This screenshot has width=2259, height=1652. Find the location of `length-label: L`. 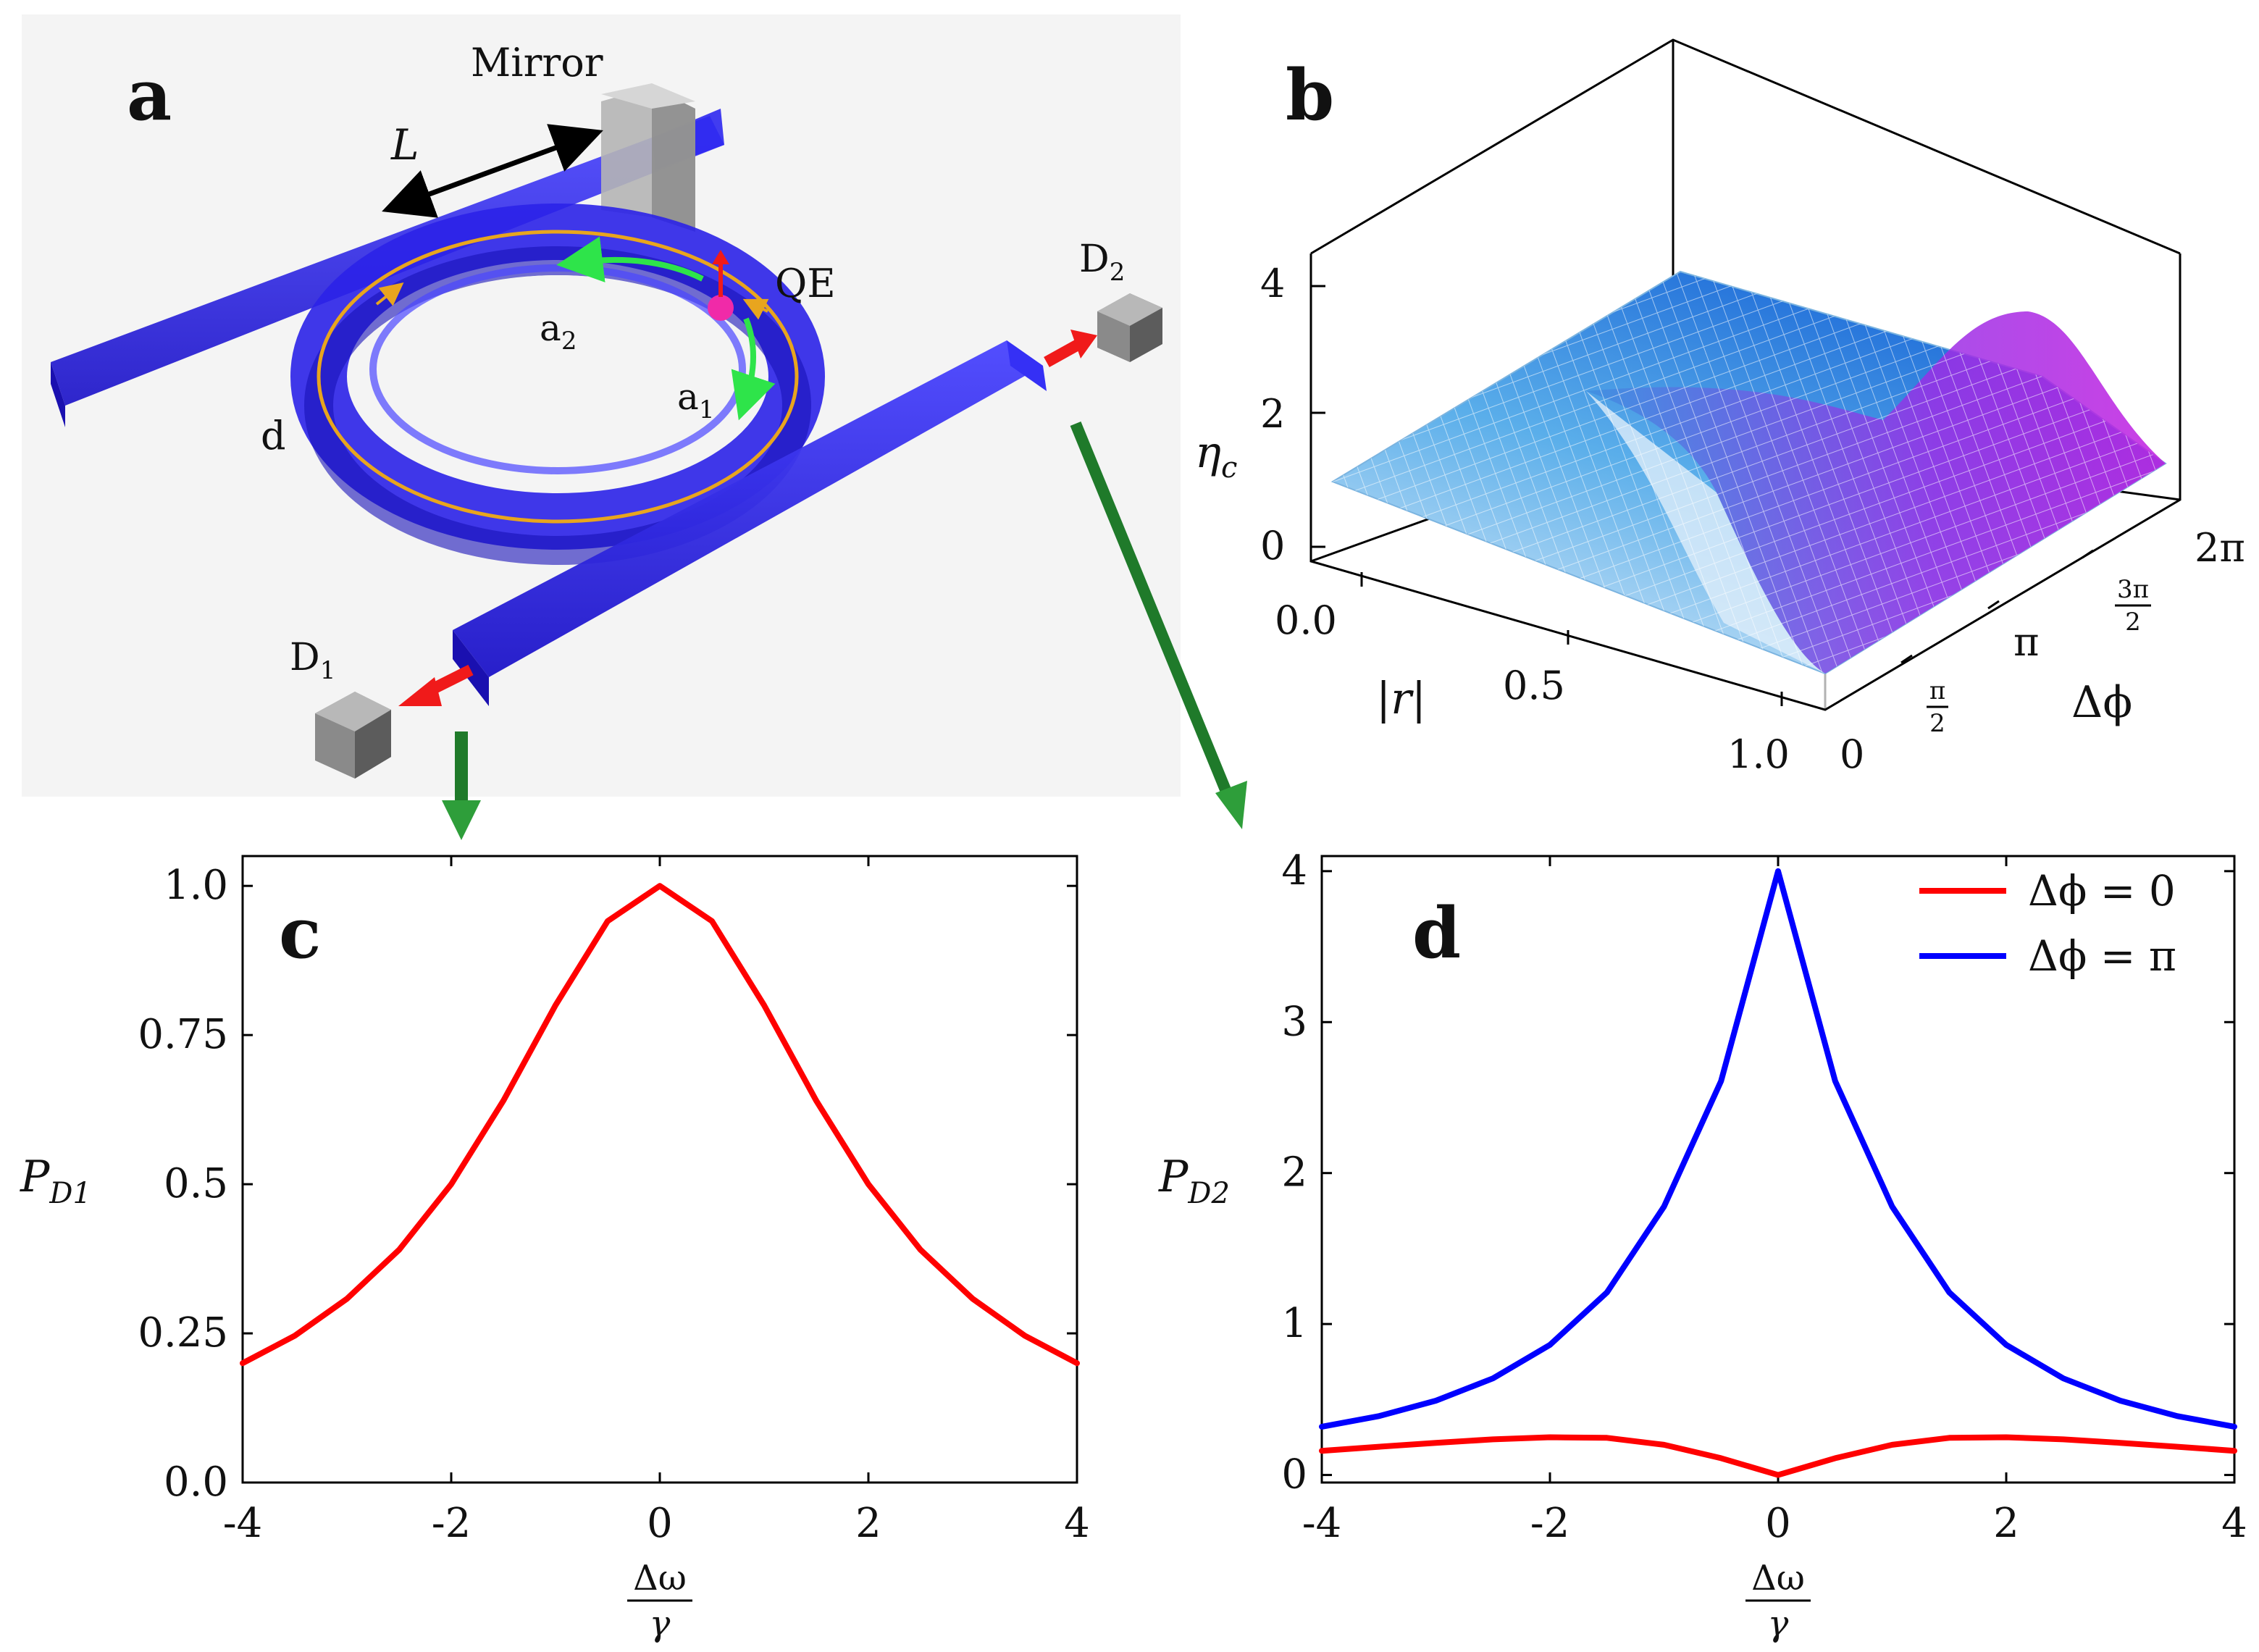

length-label: L is located at coordinates (404, 144).